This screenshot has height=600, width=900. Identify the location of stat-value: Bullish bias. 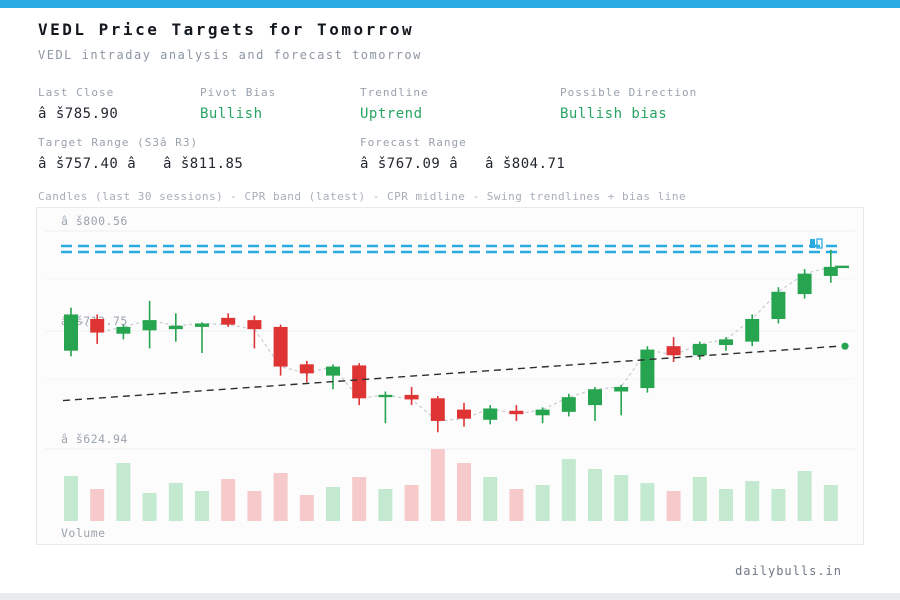
(614, 114).